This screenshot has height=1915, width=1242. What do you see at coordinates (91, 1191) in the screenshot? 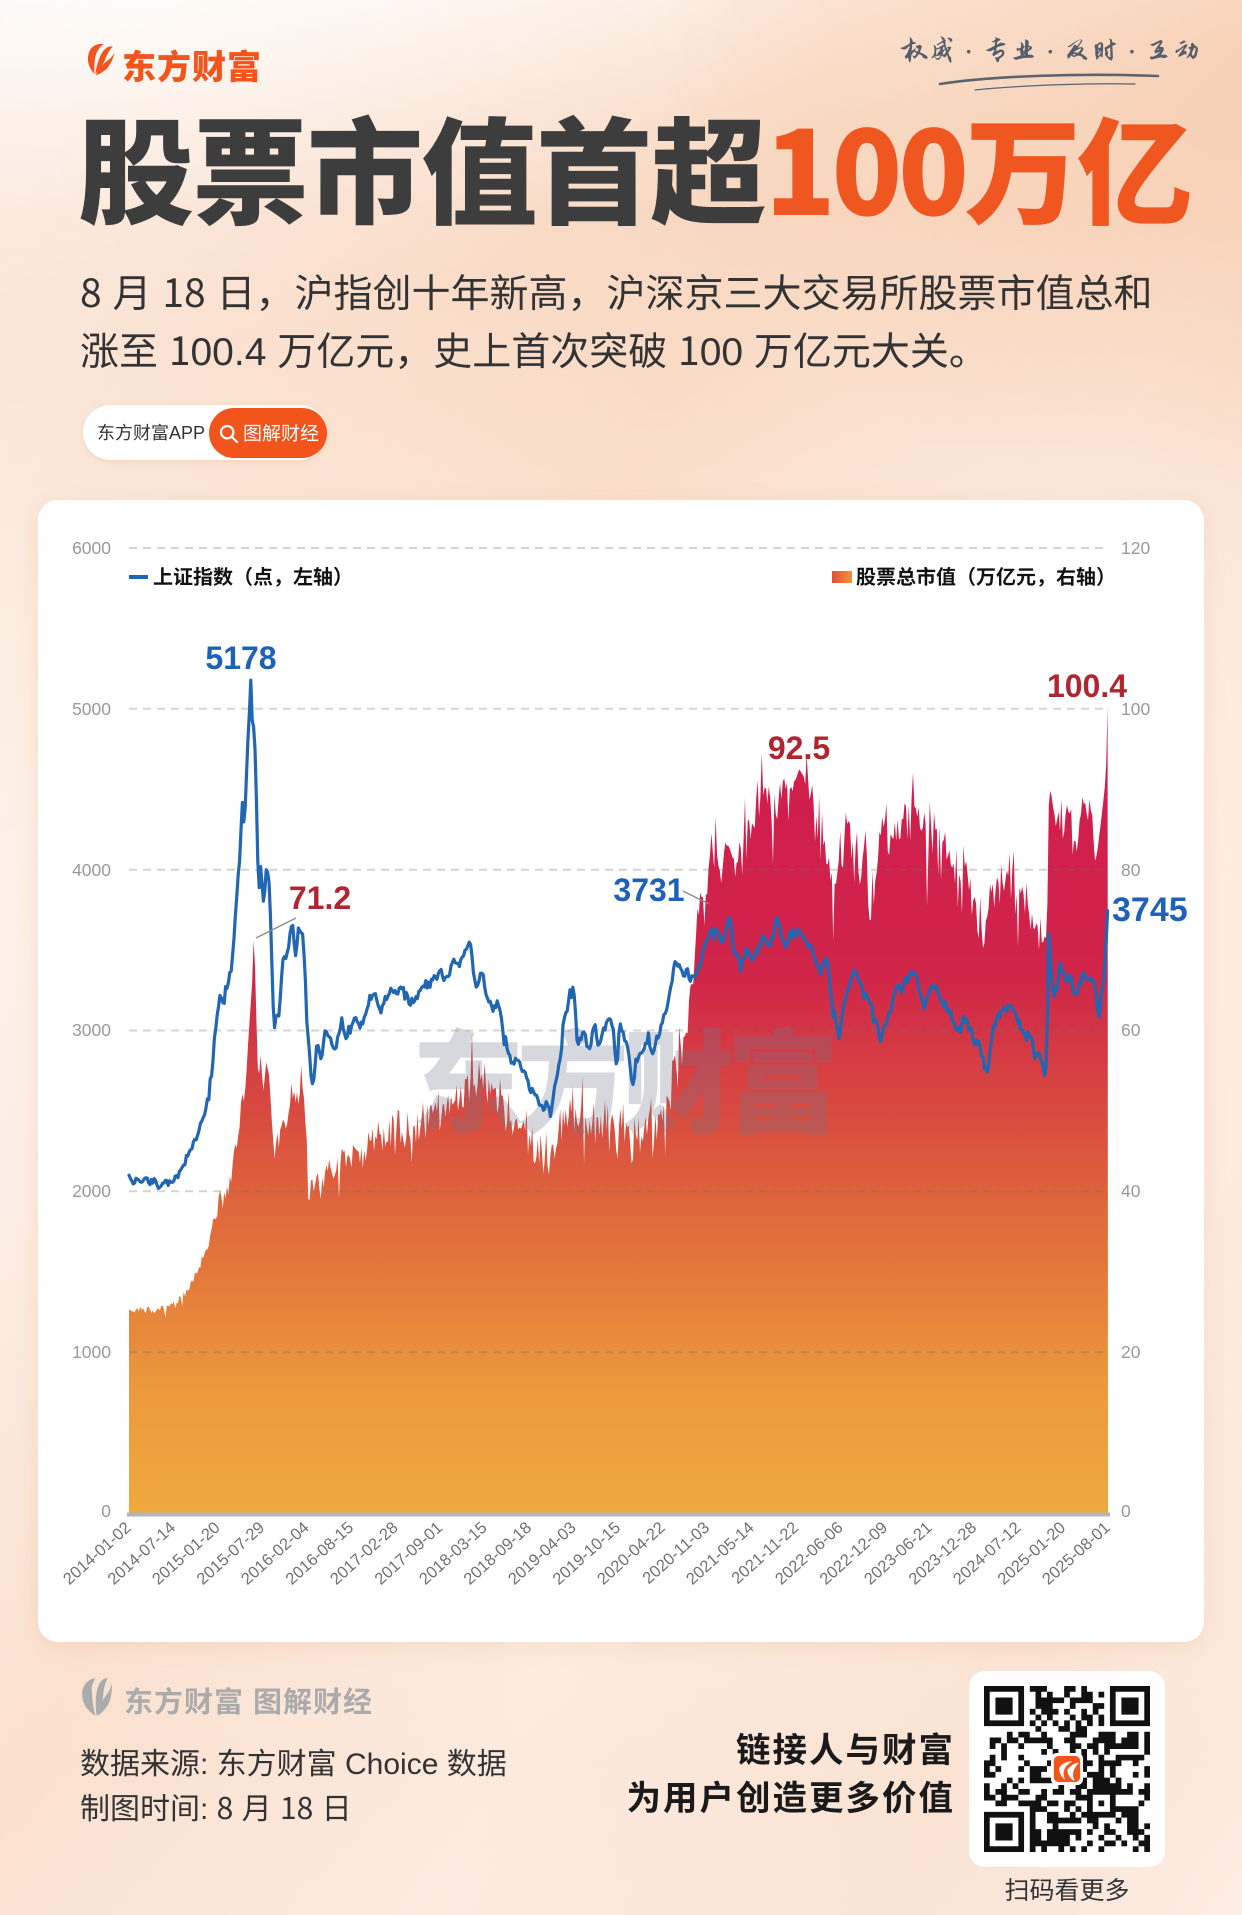
I see `svg-text: 2000` at bounding box center [91, 1191].